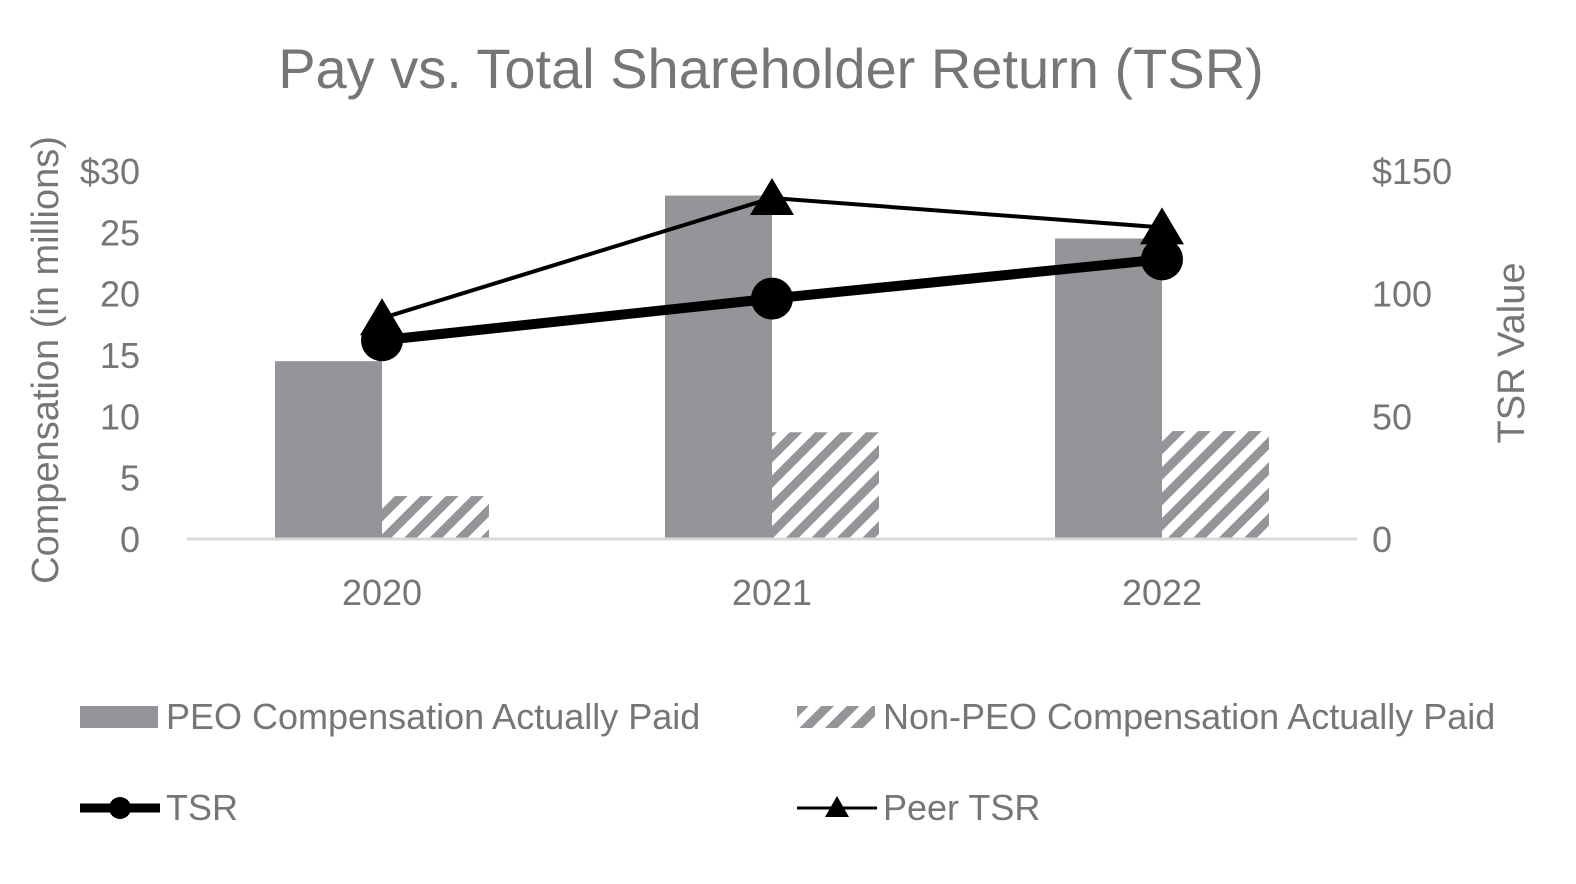  Describe the element at coordinates (382, 317) in the screenshot. I see `point-peer-tsr-2020` at that location.